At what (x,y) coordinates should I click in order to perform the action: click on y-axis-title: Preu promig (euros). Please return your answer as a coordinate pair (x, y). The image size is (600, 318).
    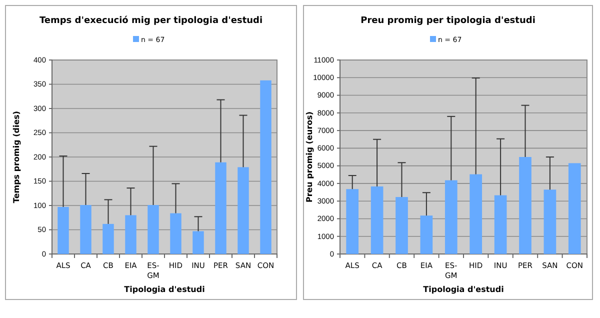
    Looking at the image, I should click on (309, 157).